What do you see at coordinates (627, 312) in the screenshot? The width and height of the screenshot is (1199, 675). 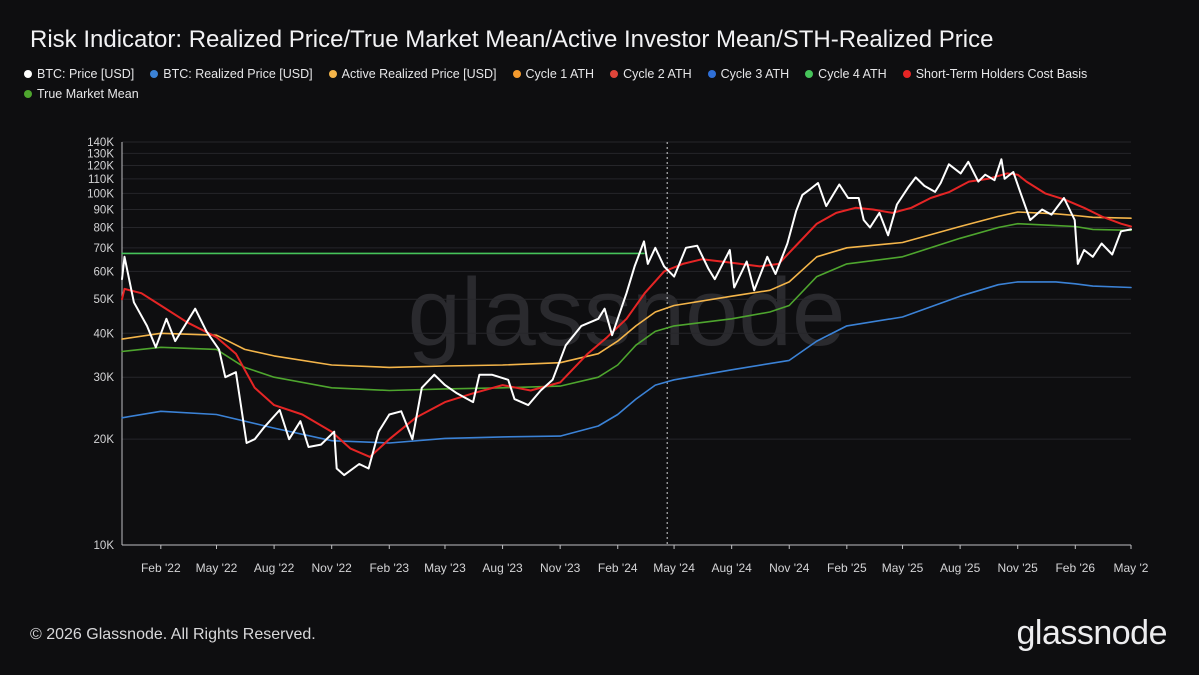 I see `watermark: glassnode` at bounding box center [627, 312].